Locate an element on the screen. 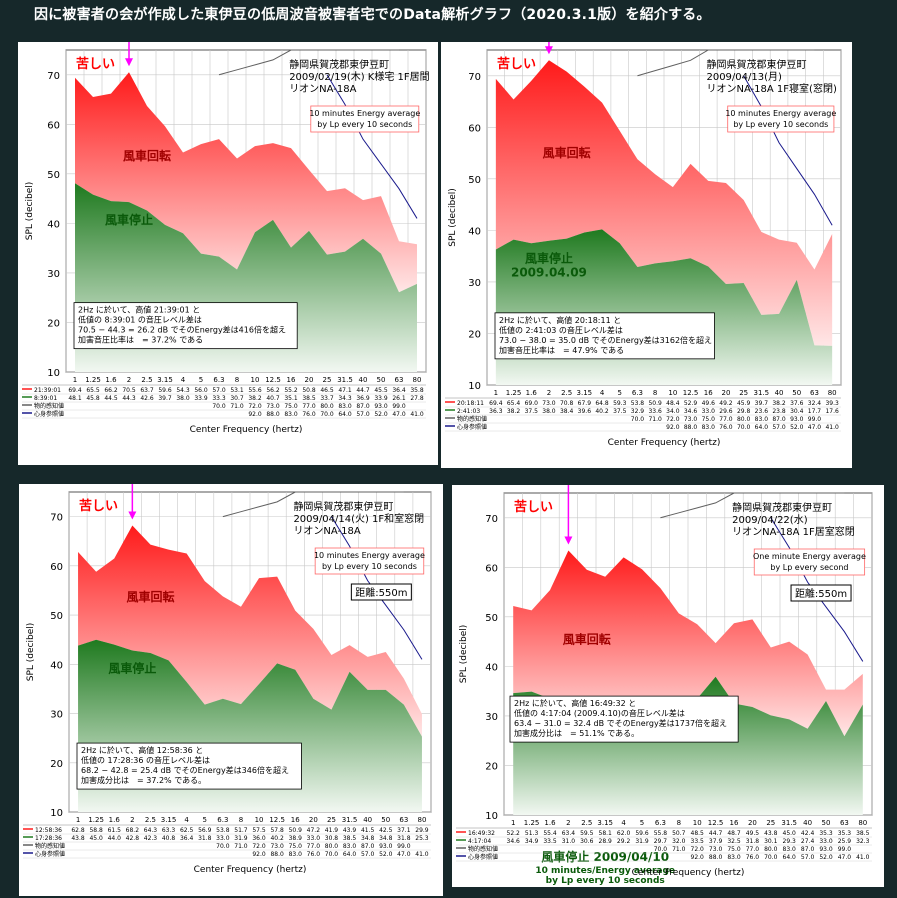  table-cell: 99.0 is located at coordinates (815, 419).